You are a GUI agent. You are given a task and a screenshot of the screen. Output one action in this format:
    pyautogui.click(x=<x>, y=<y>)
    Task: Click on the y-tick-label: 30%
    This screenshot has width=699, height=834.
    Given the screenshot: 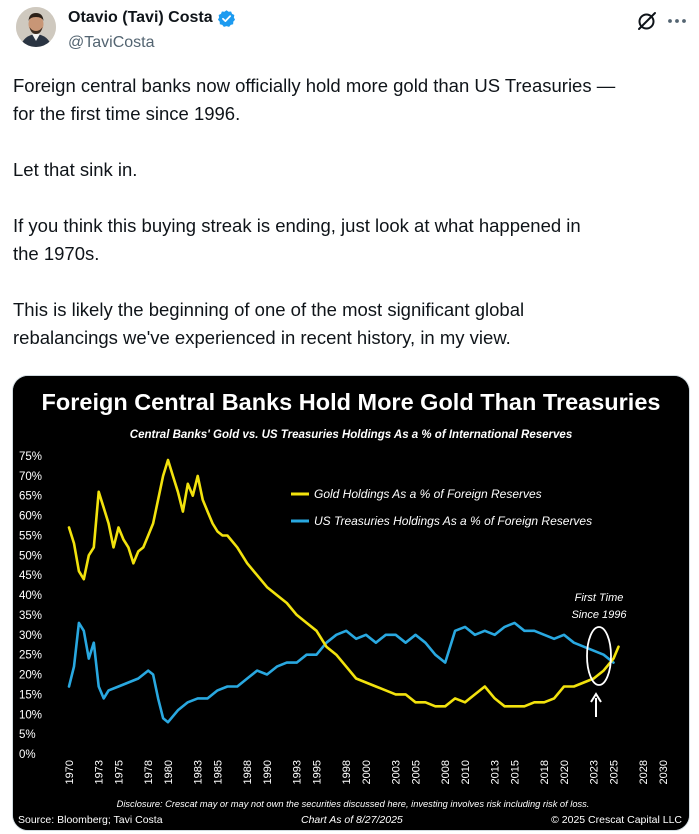 What is the action you would take?
    pyautogui.click(x=30, y=636)
    